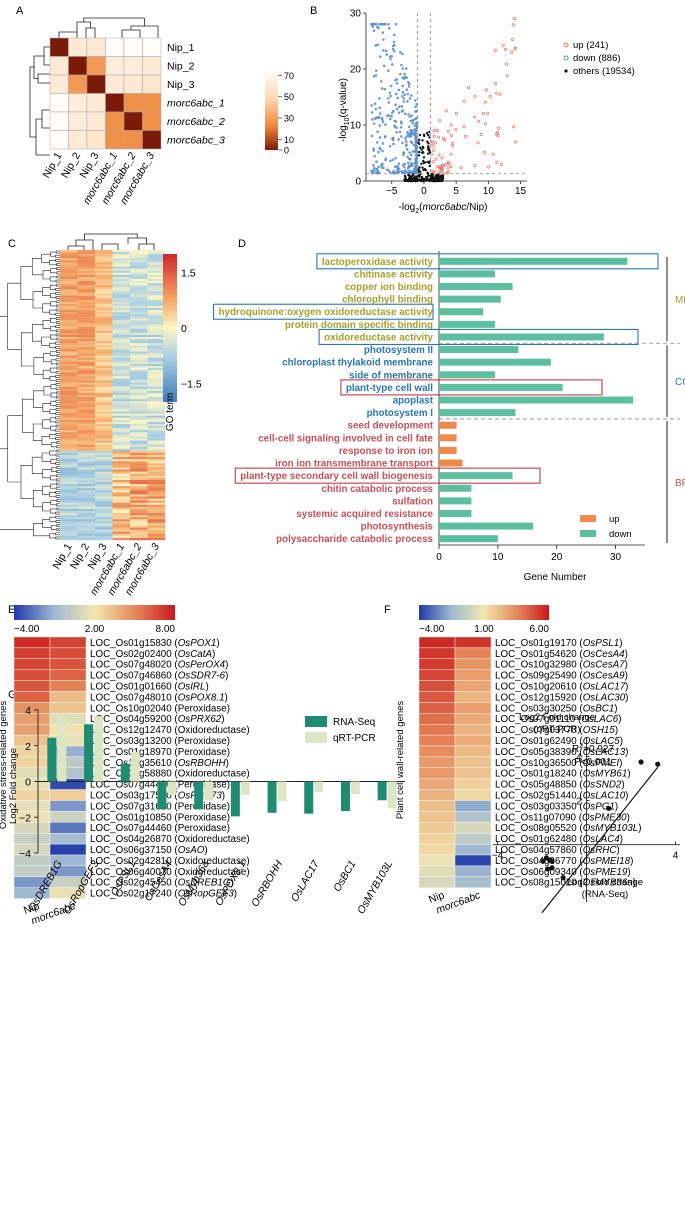  Describe the element at coordinates (13, 786) in the screenshot. I see `bar-g-y-label: Log2 Fold change` at that location.